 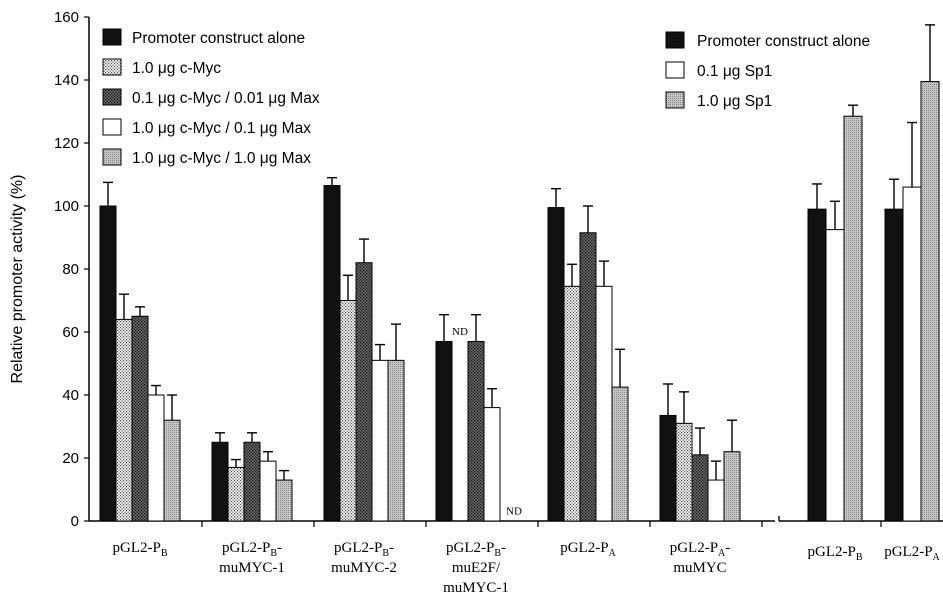 I want to click on legend-label: 0.1 μg Sp1, so click(x=734, y=71).